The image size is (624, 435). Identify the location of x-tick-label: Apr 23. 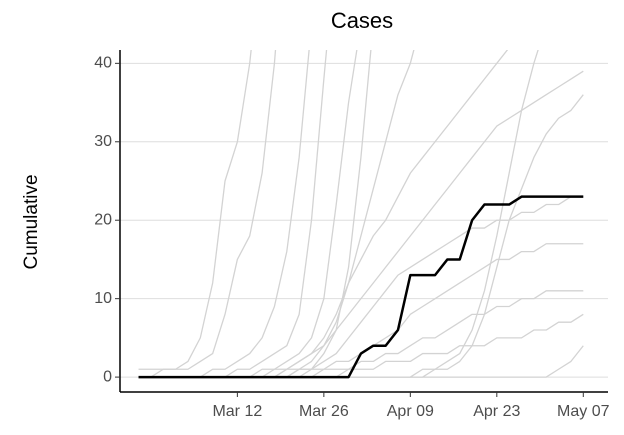
(496, 411).